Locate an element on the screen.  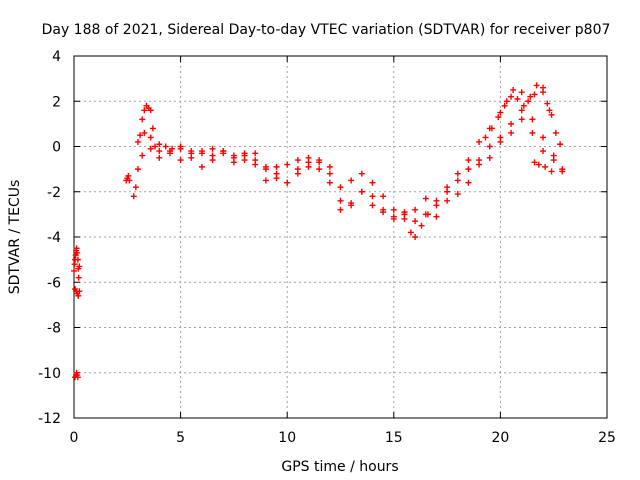
x-tick-label: 25 is located at coordinates (607, 438).